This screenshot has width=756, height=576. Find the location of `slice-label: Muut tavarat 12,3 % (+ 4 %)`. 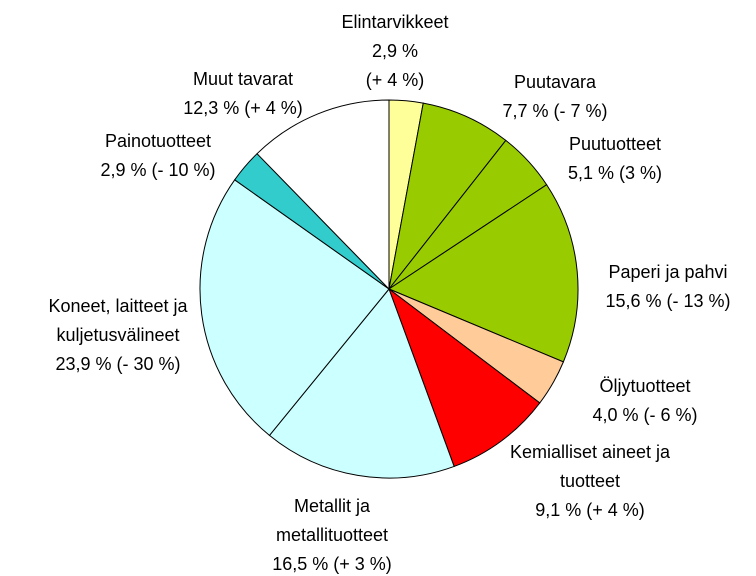

slice-label: Muut tavarat 12,3 % (+ 4 %) is located at coordinates (243, 94).